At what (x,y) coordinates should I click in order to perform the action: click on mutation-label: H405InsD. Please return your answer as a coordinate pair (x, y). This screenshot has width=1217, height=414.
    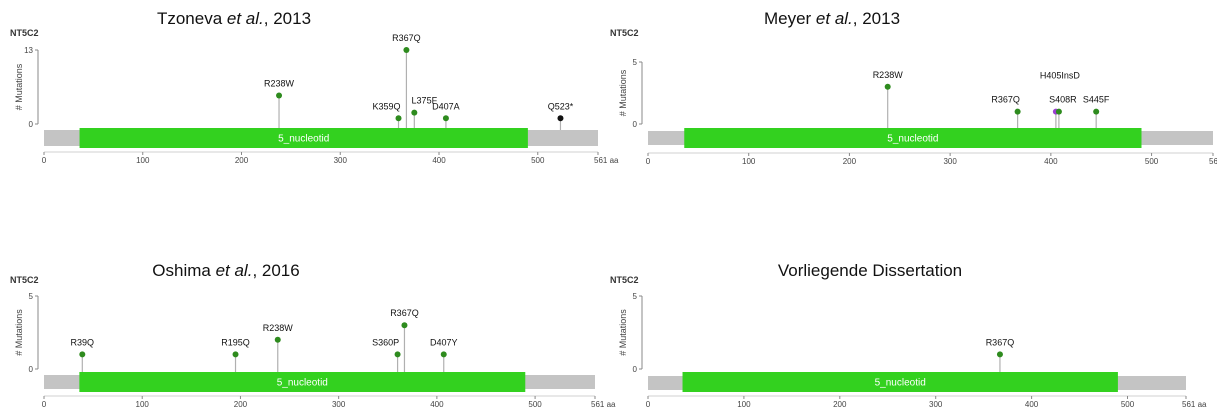
    Looking at the image, I should click on (1060, 76).